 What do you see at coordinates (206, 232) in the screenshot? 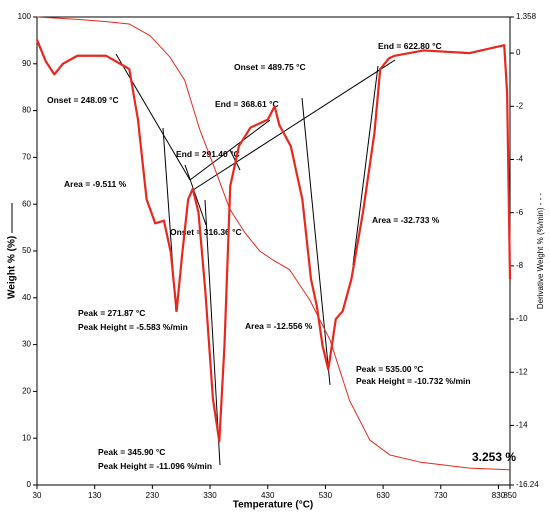
I see `annotation: Onset = 316.36 °C` at bounding box center [206, 232].